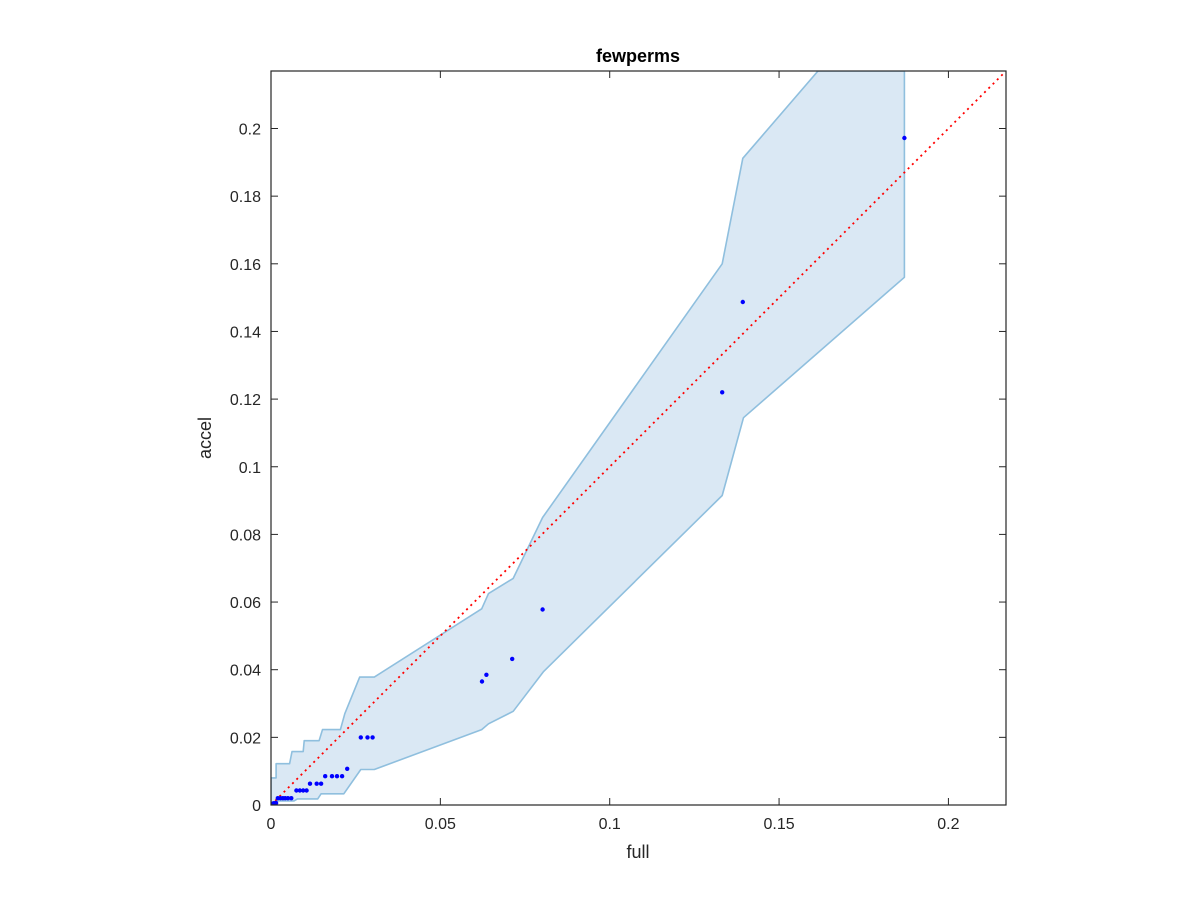  Describe the element at coordinates (440, 824) in the screenshot. I see `x-tick-label: 0.05` at that location.